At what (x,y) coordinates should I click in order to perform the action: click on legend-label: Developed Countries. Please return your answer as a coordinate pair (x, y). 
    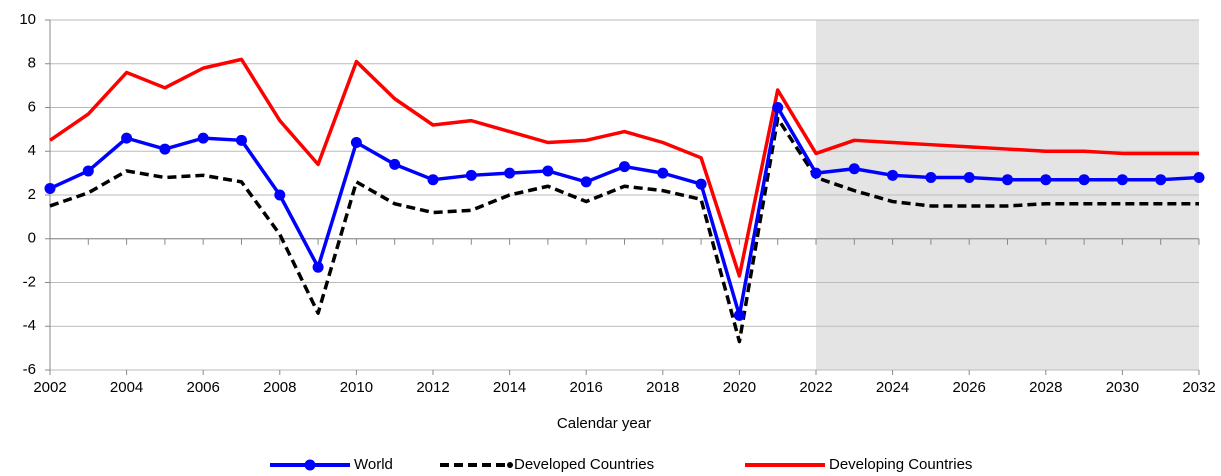
    Looking at the image, I should click on (584, 464).